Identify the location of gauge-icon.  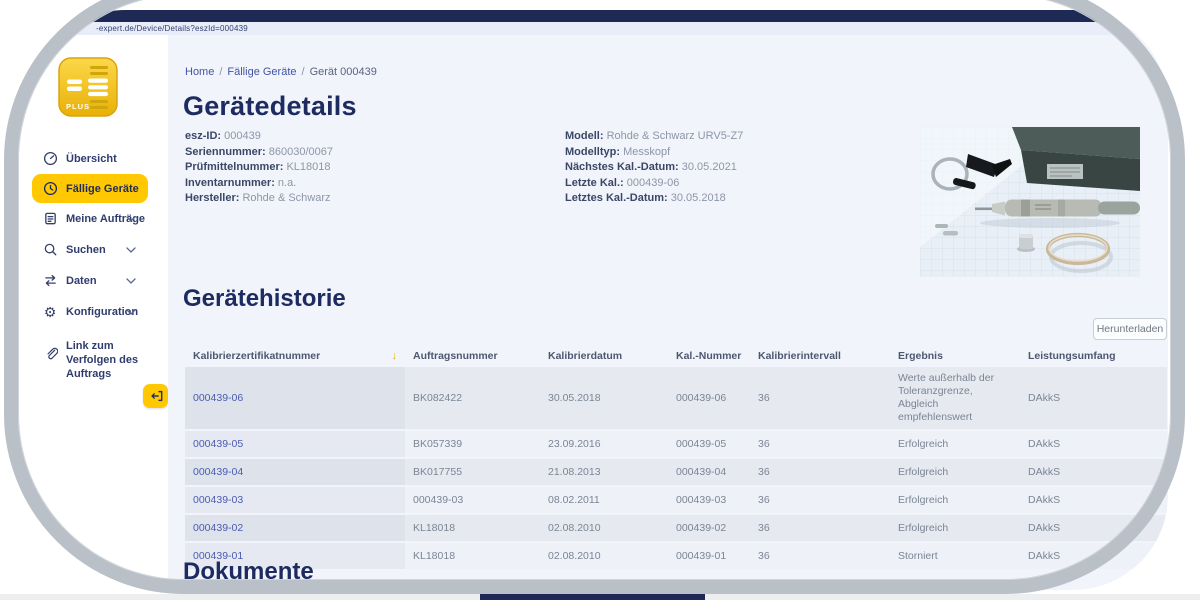
(50, 159).